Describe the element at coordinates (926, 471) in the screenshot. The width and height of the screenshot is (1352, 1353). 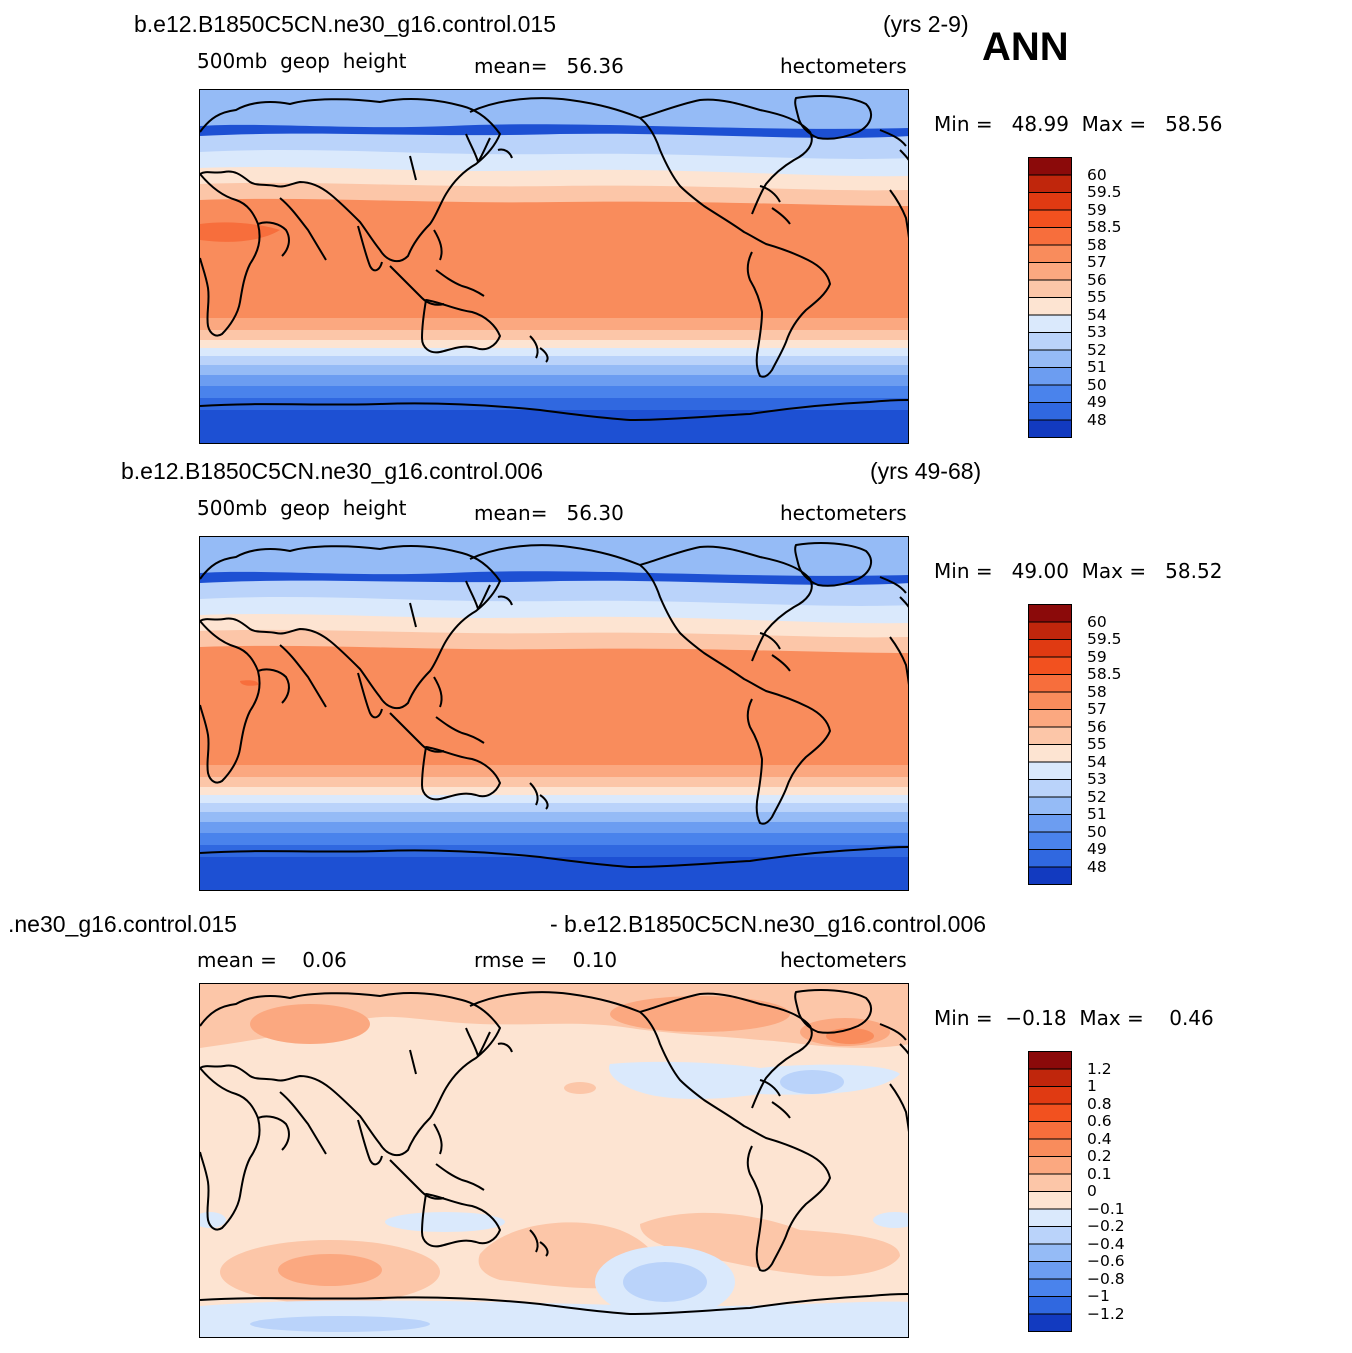
I see `panel2-years: (yrs 49-68)` at that location.